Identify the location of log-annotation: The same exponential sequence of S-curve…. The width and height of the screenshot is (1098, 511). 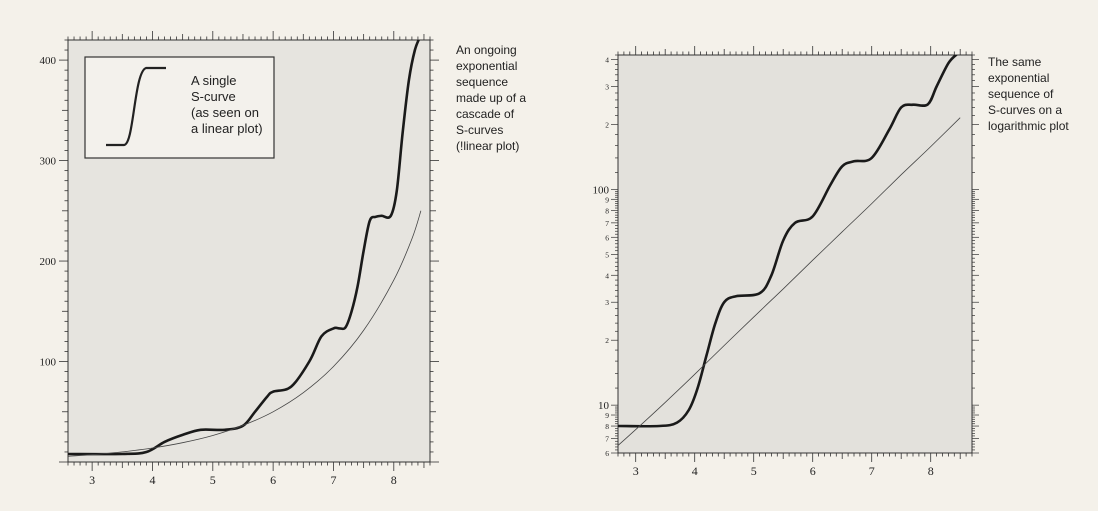
(1028, 94).